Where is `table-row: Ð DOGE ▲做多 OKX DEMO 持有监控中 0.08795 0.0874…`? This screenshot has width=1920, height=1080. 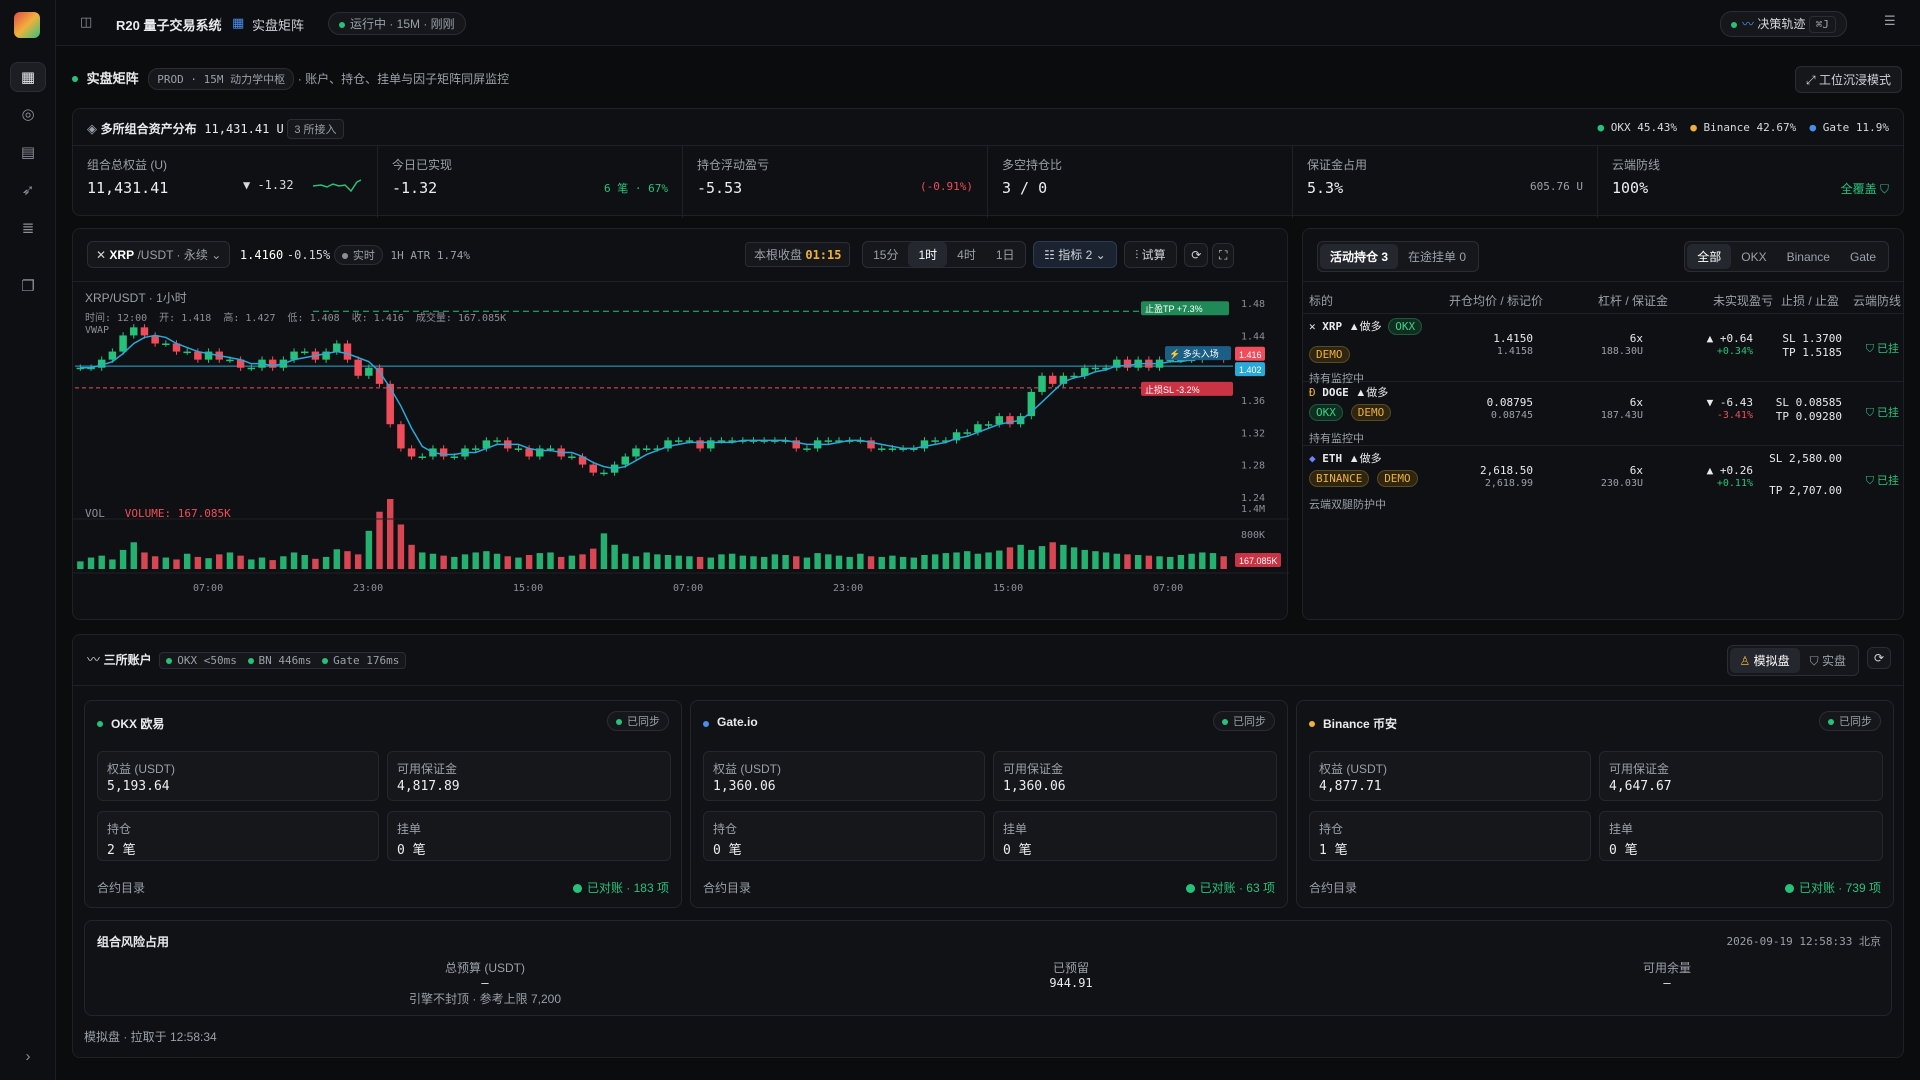 table-row: Ð DOGE ▲做多 OKX DEMO 持有监控中 0.08795 0.0874… is located at coordinates (1603, 414).